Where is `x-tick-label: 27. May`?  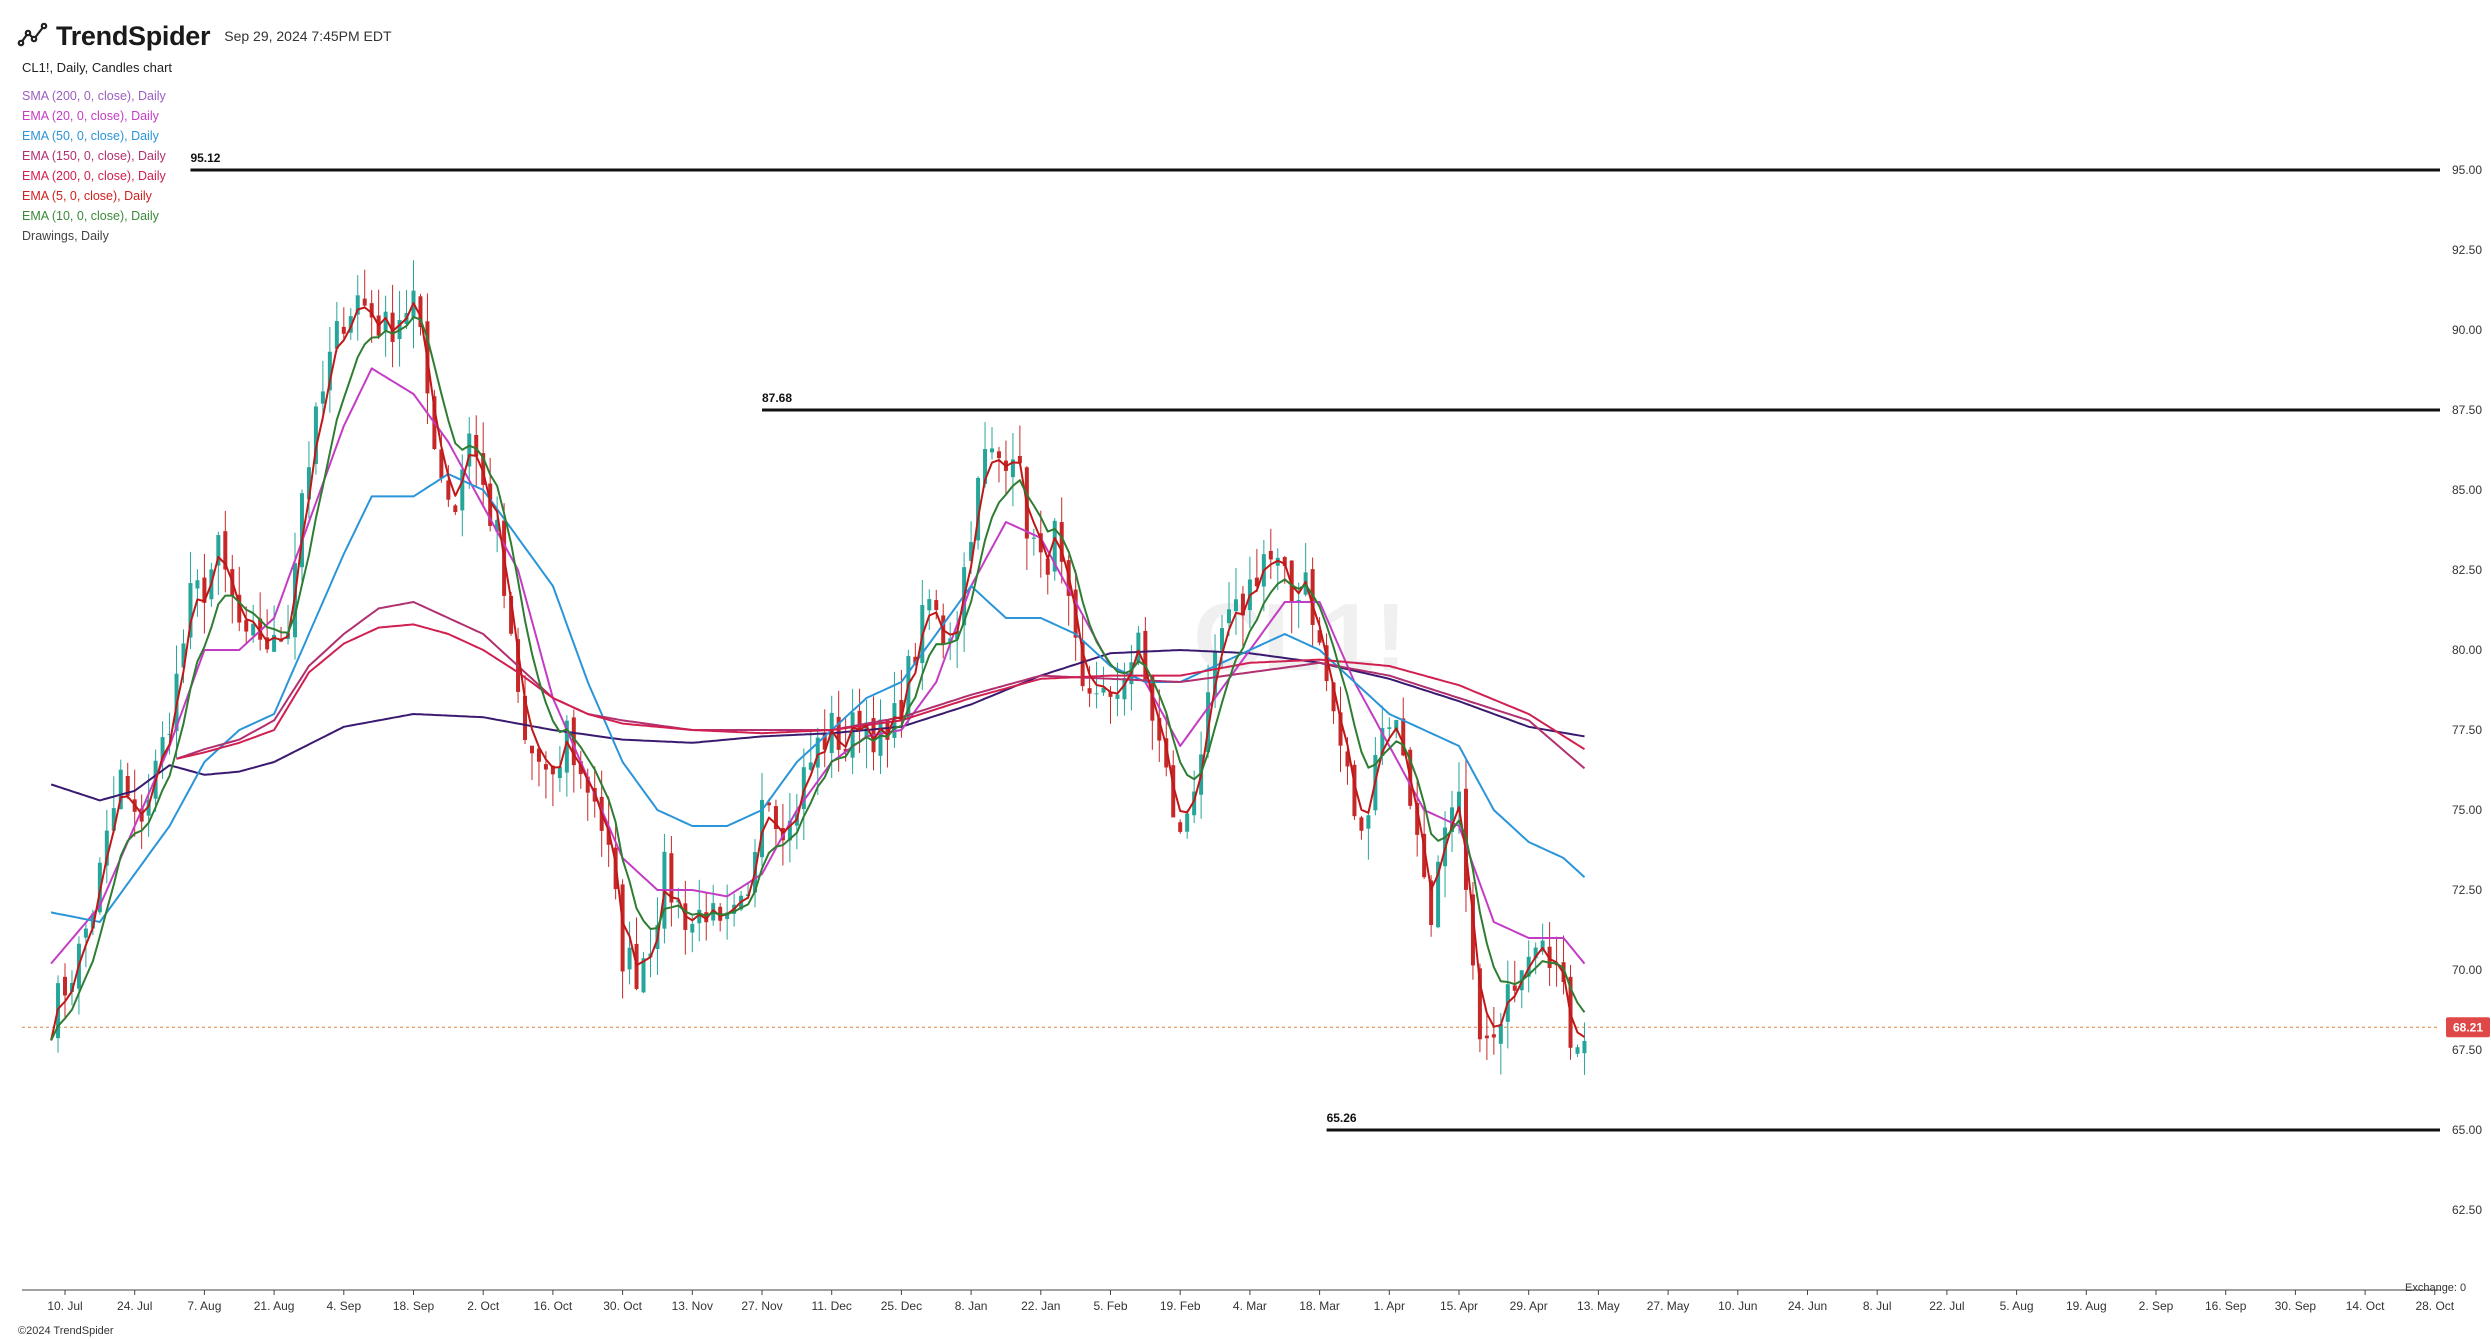
x-tick-label: 27. May is located at coordinates (1668, 1306).